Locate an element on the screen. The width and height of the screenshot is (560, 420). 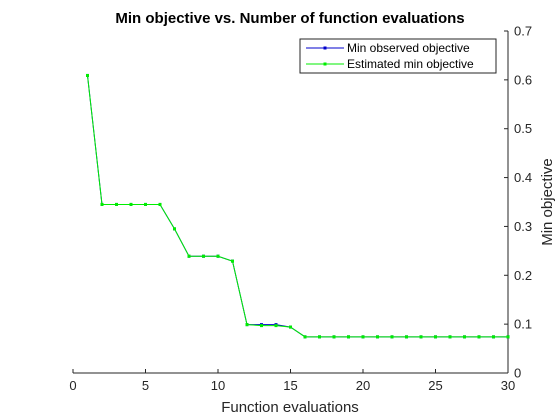
y-tick-label: 0.5 is located at coordinates (523, 128).